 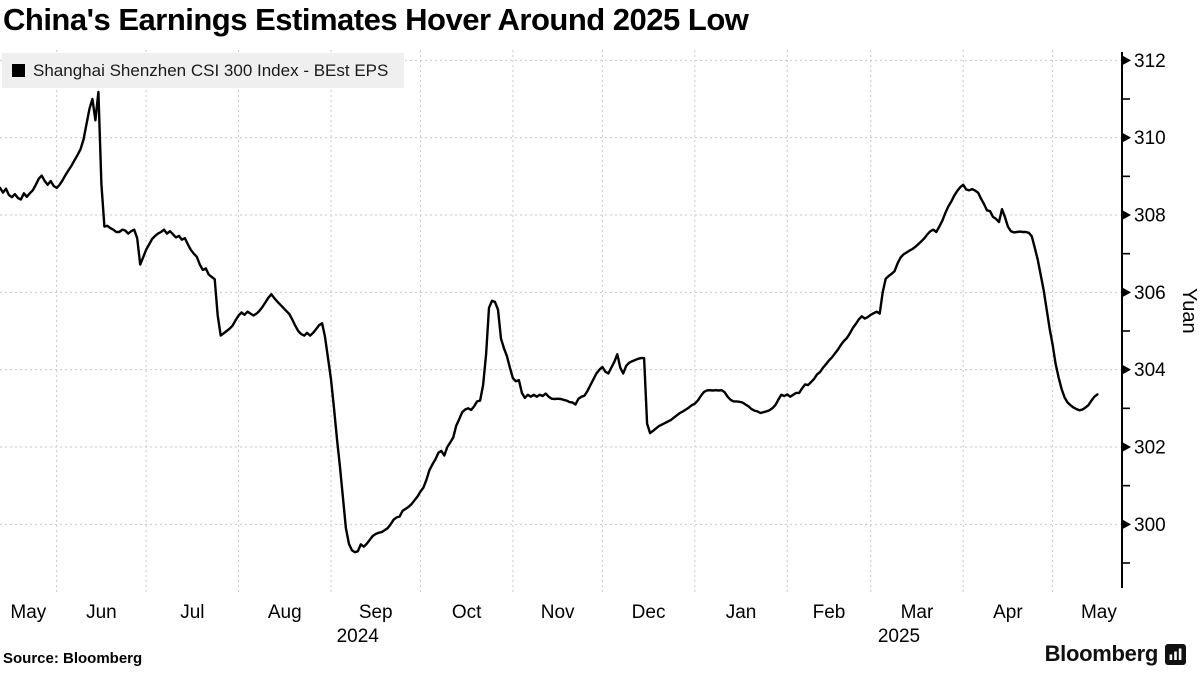 I want to click on x-year-label: 2024, so click(x=358, y=636).